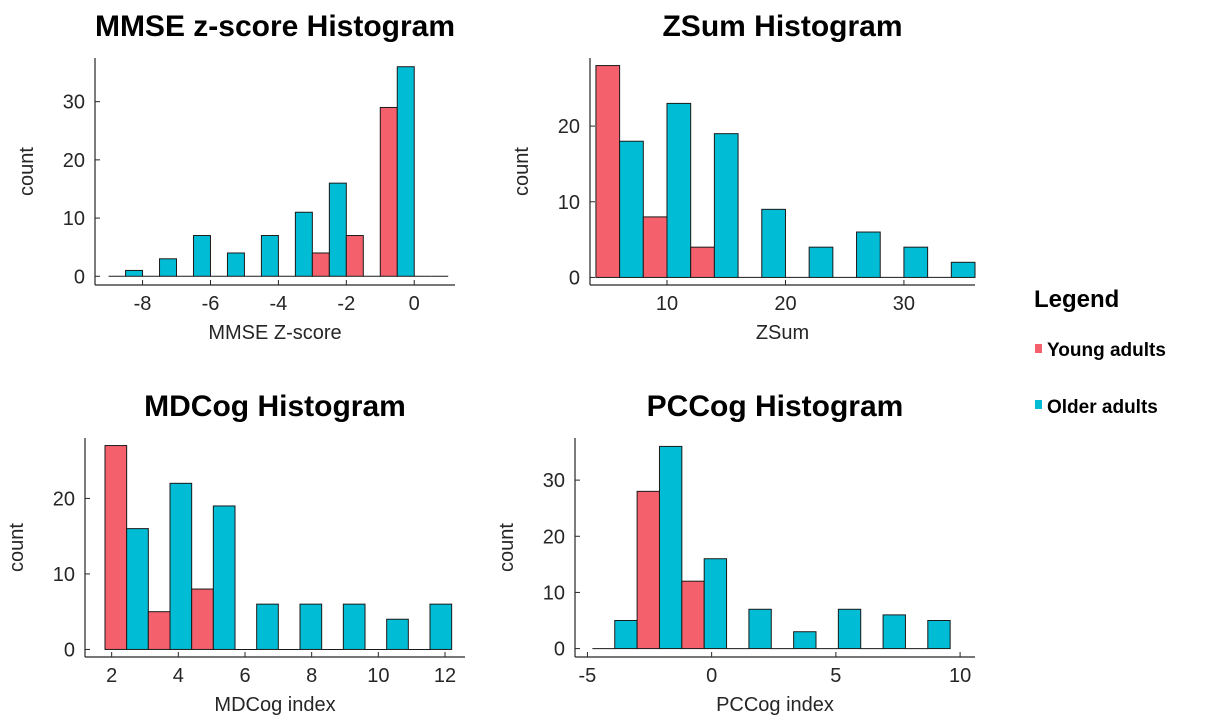  Describe the element at coordinates (1106, 350) in the screenshot. I see `legend-label-young: Young adults` at that location.